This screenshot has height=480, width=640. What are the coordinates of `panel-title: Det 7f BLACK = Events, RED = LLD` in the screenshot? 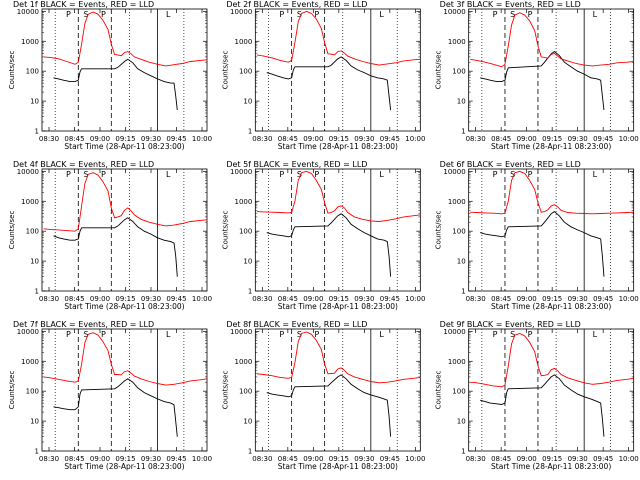 It's located at (83, 324).